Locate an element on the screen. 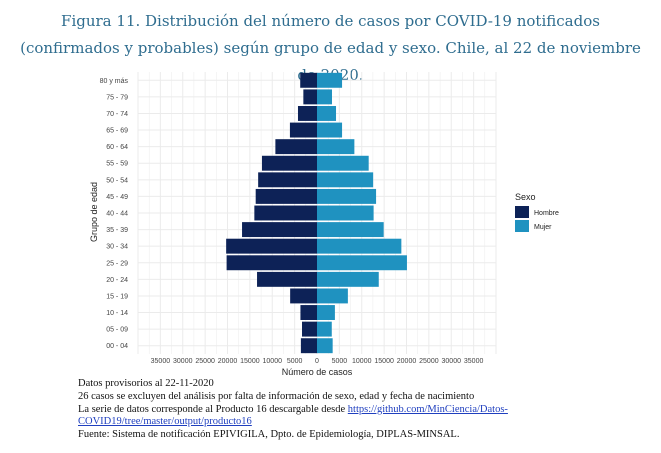 The height and width of the screenshot is (453, 661). bar-hombre-80ymás is located at coordinates (308, 80).